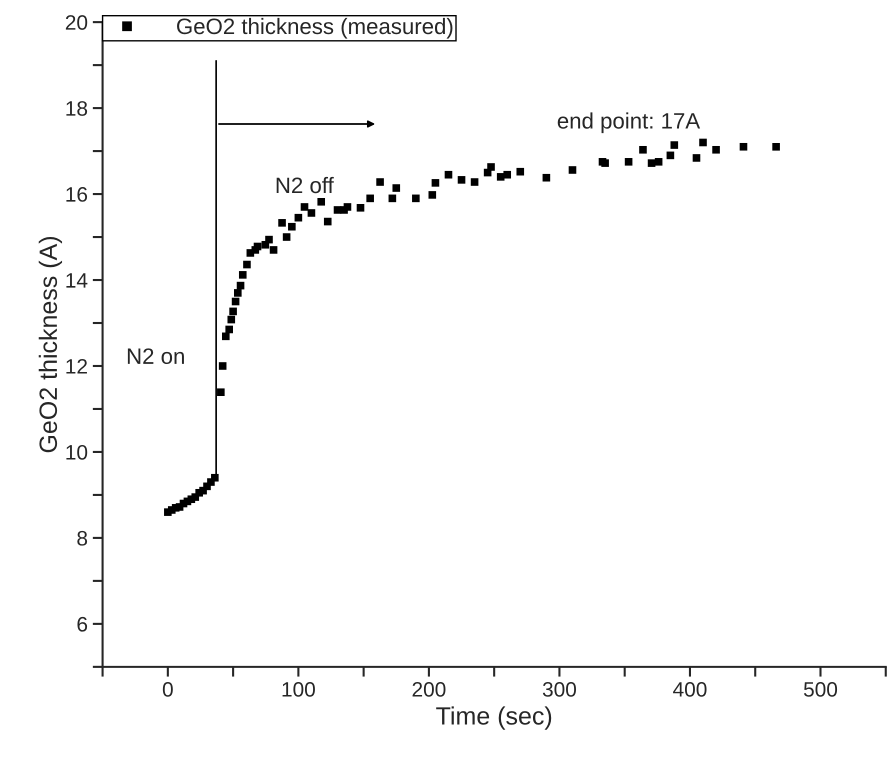 Image resolution: width=892 pixels, height=763 pixels. I want to click on y-tick-label: 8, so click(82, 538).